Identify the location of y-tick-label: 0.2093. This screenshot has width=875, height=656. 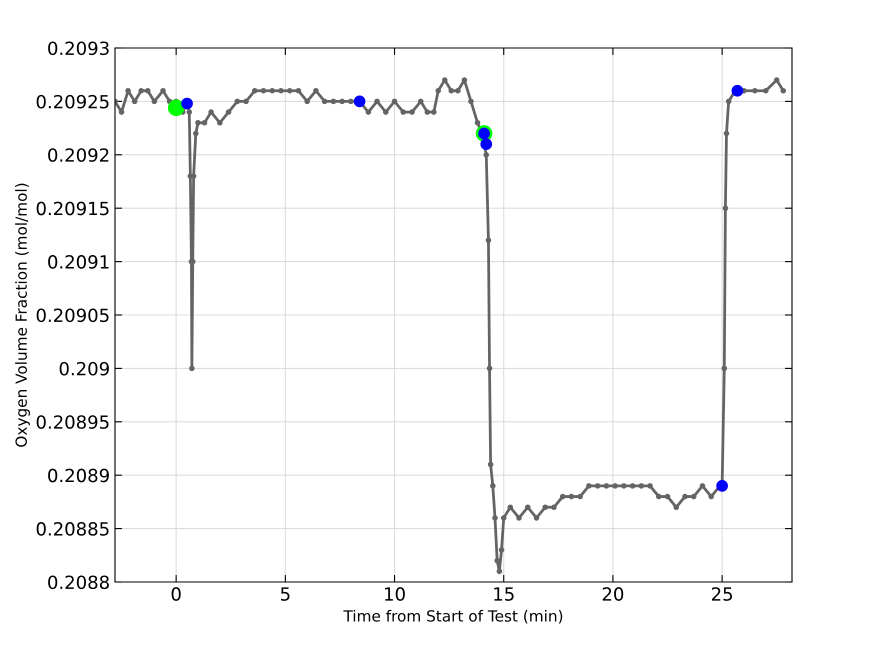
(78, 48).